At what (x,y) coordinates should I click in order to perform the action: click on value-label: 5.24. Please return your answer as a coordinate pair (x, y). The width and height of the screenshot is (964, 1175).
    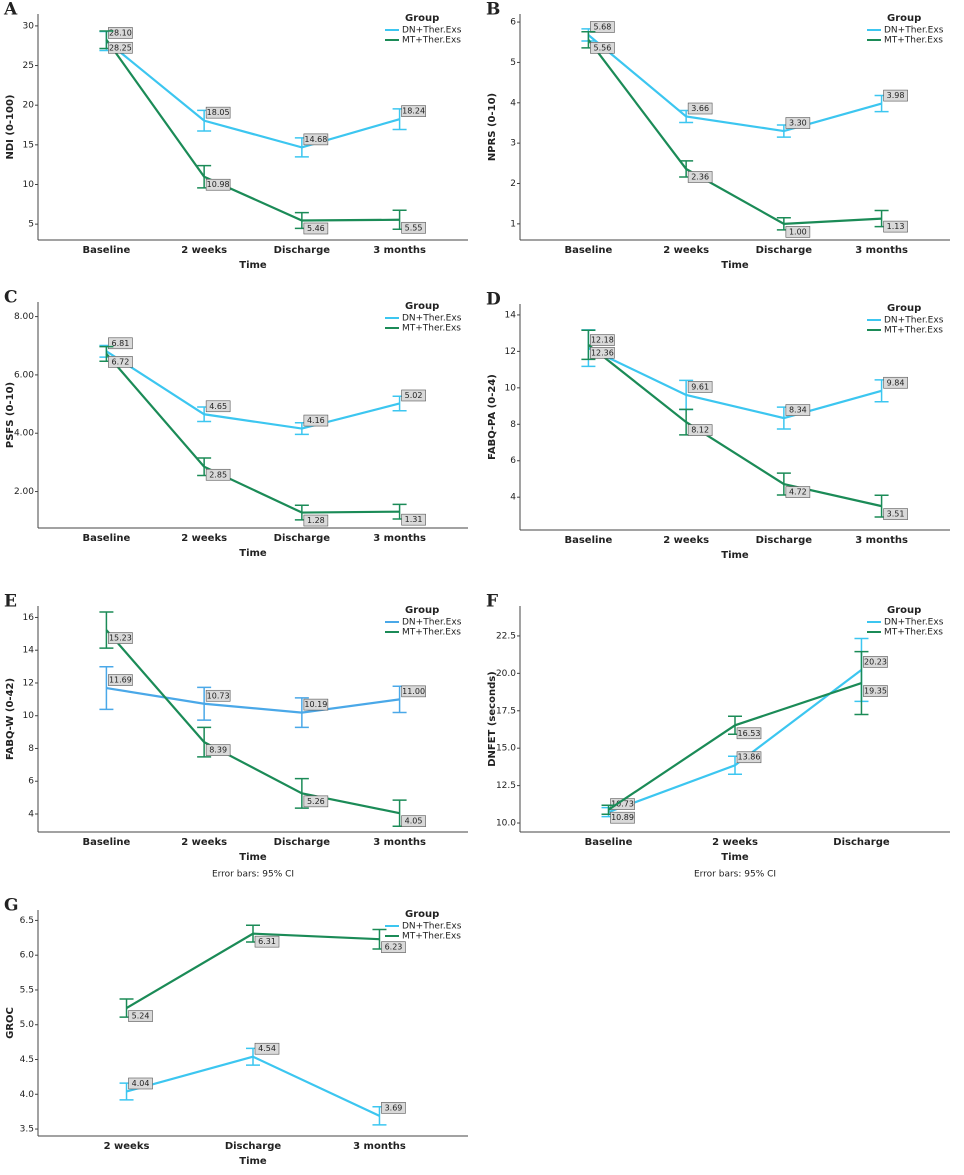
    Looking at the image, I should click on (141, 1016).